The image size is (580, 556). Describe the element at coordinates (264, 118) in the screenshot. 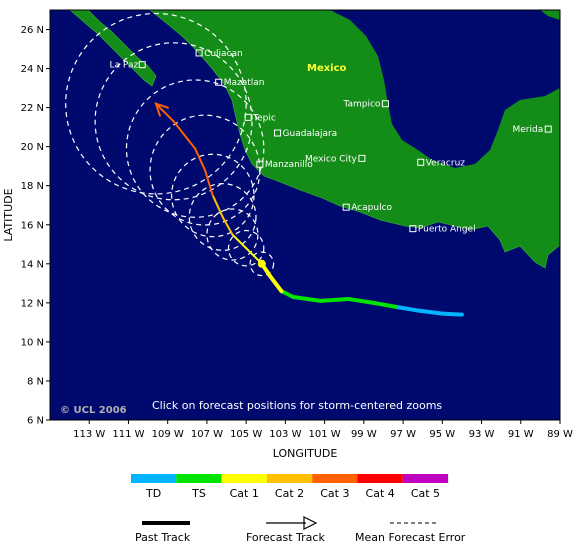

I see `city-label: Tepic` at that location.